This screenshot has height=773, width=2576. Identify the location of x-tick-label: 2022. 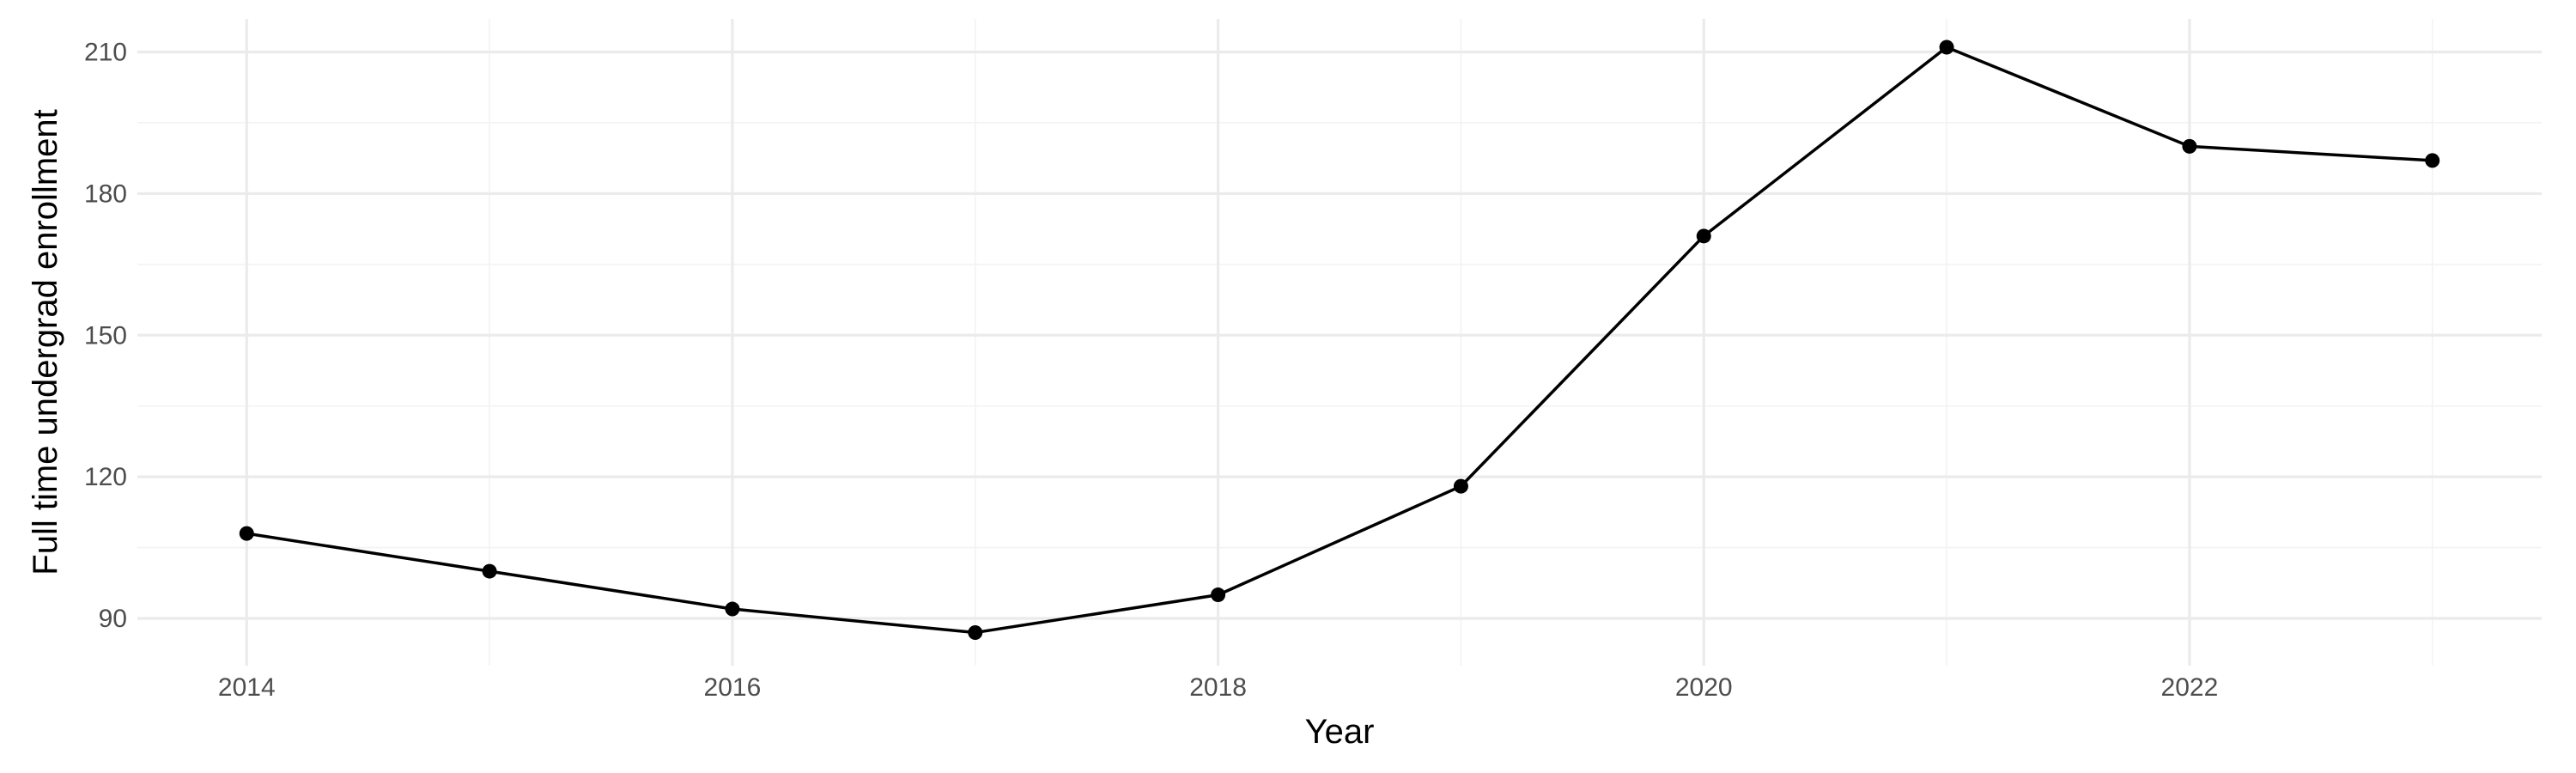
(2190, 687).